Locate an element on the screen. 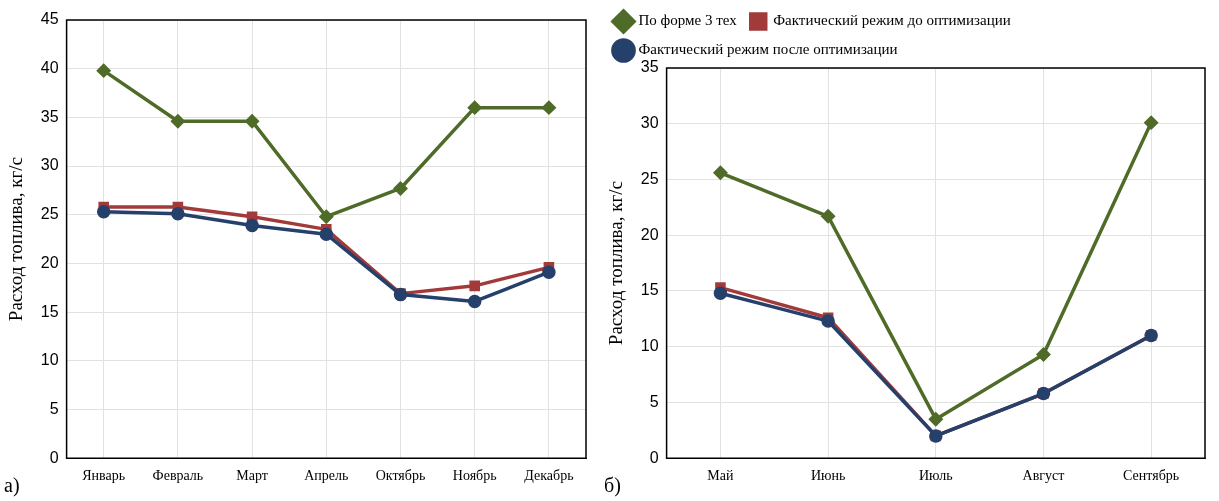 This screenshot has width=1219, height=501. x-tick-label: Август is located at coordinates (1043, 476).